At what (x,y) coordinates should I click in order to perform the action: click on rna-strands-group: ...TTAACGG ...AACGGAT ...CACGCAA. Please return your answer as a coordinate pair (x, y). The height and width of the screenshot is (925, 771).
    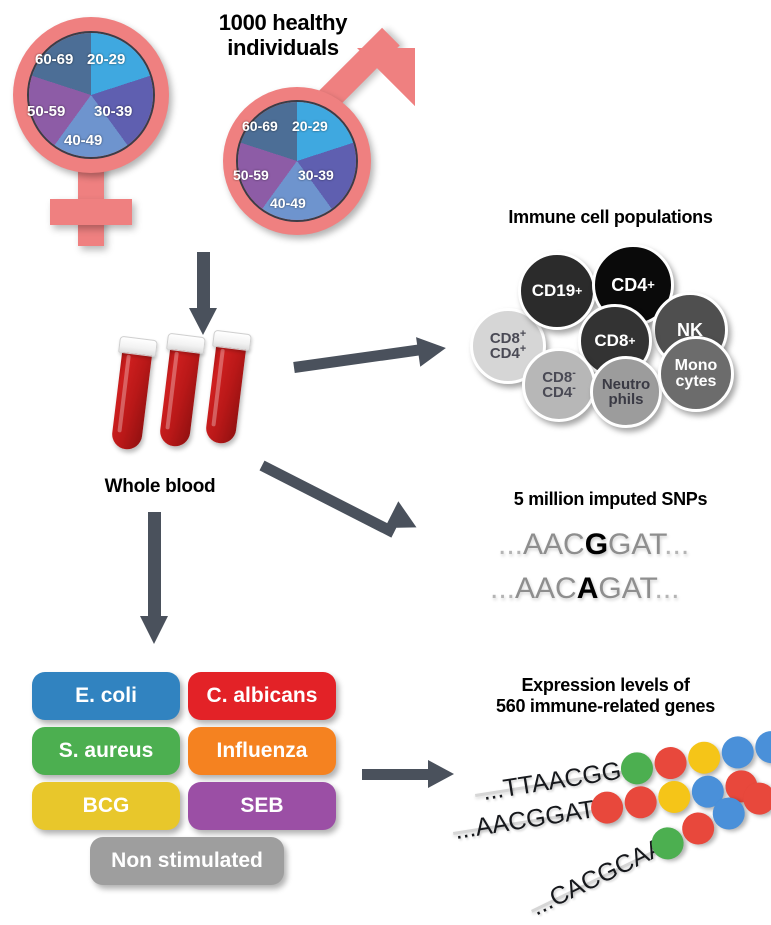
    Looking at the image, I should click on (611, 824).